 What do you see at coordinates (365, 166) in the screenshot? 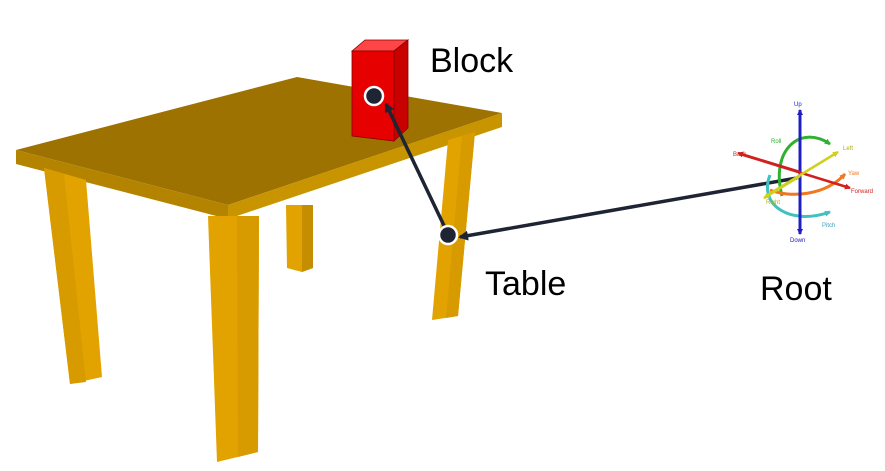
I see `table-top-edge-side` at bounding box center [365, 166].